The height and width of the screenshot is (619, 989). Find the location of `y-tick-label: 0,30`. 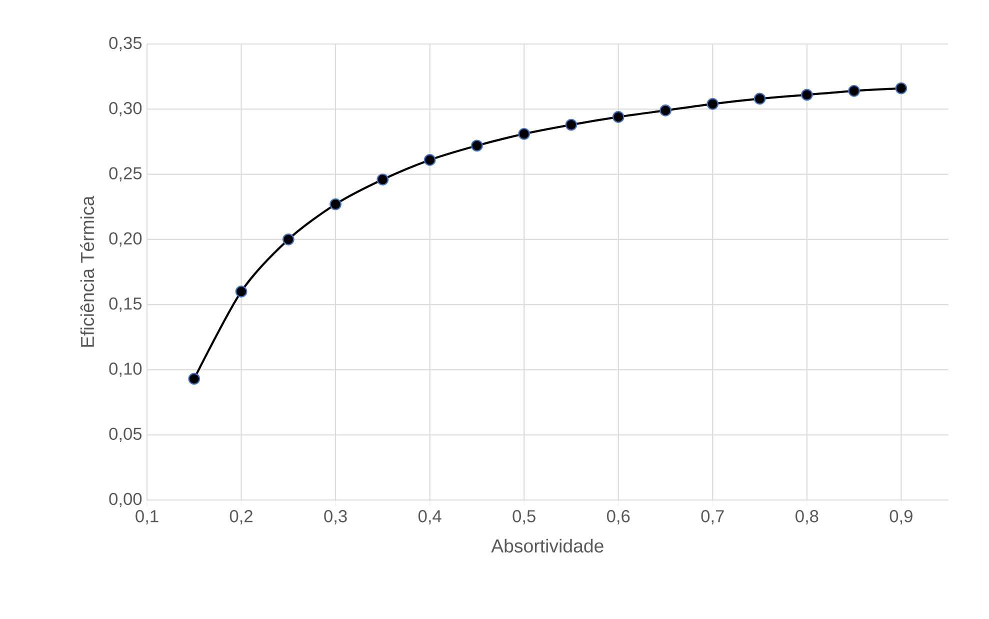

y-tick-label: 0,30 is located at coordinates (125, 109).